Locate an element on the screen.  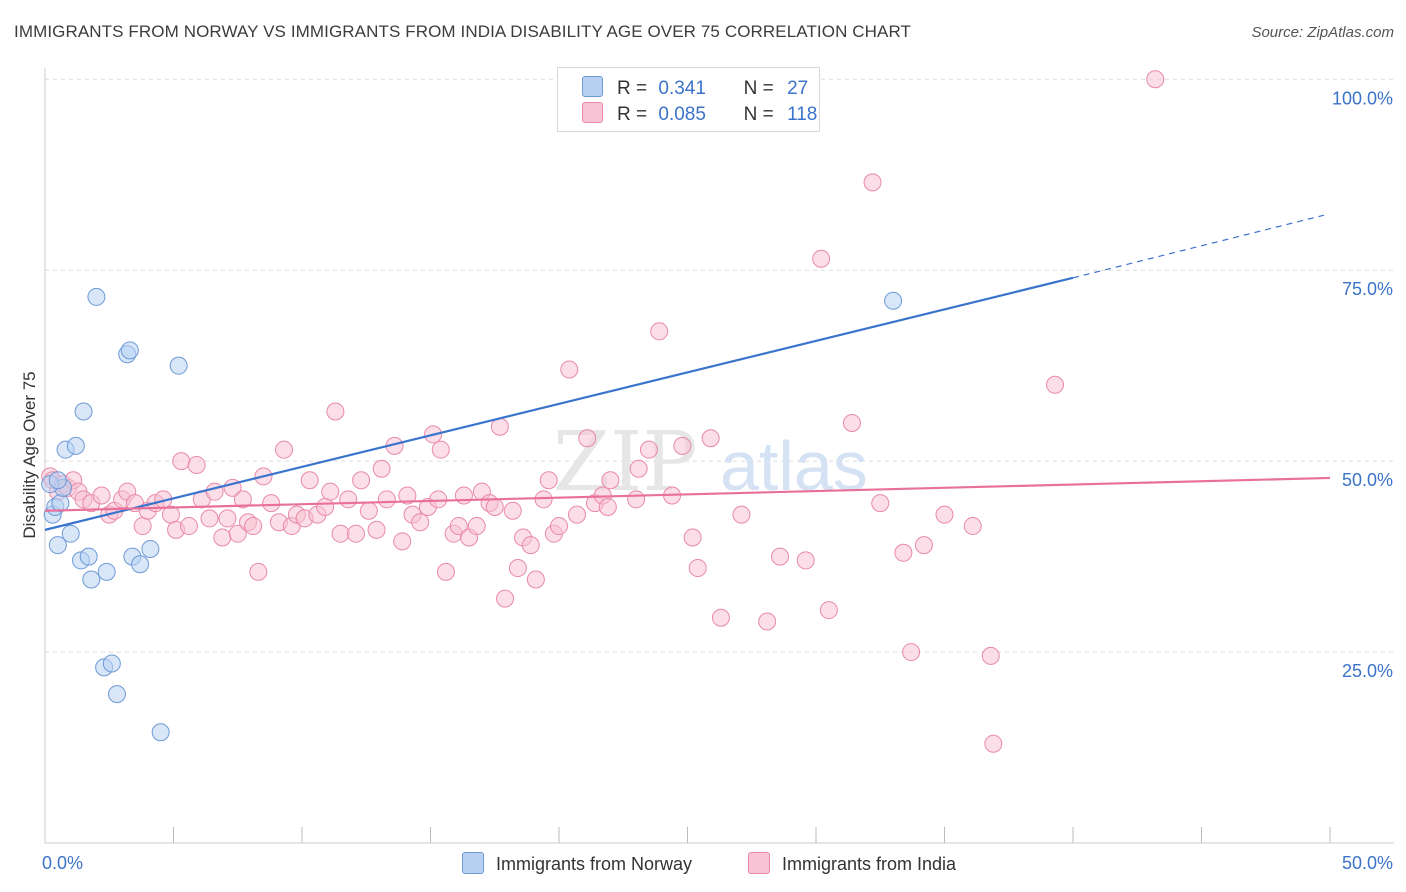
x-tick-label: 50.0% is located at coordinates (1367, 863).